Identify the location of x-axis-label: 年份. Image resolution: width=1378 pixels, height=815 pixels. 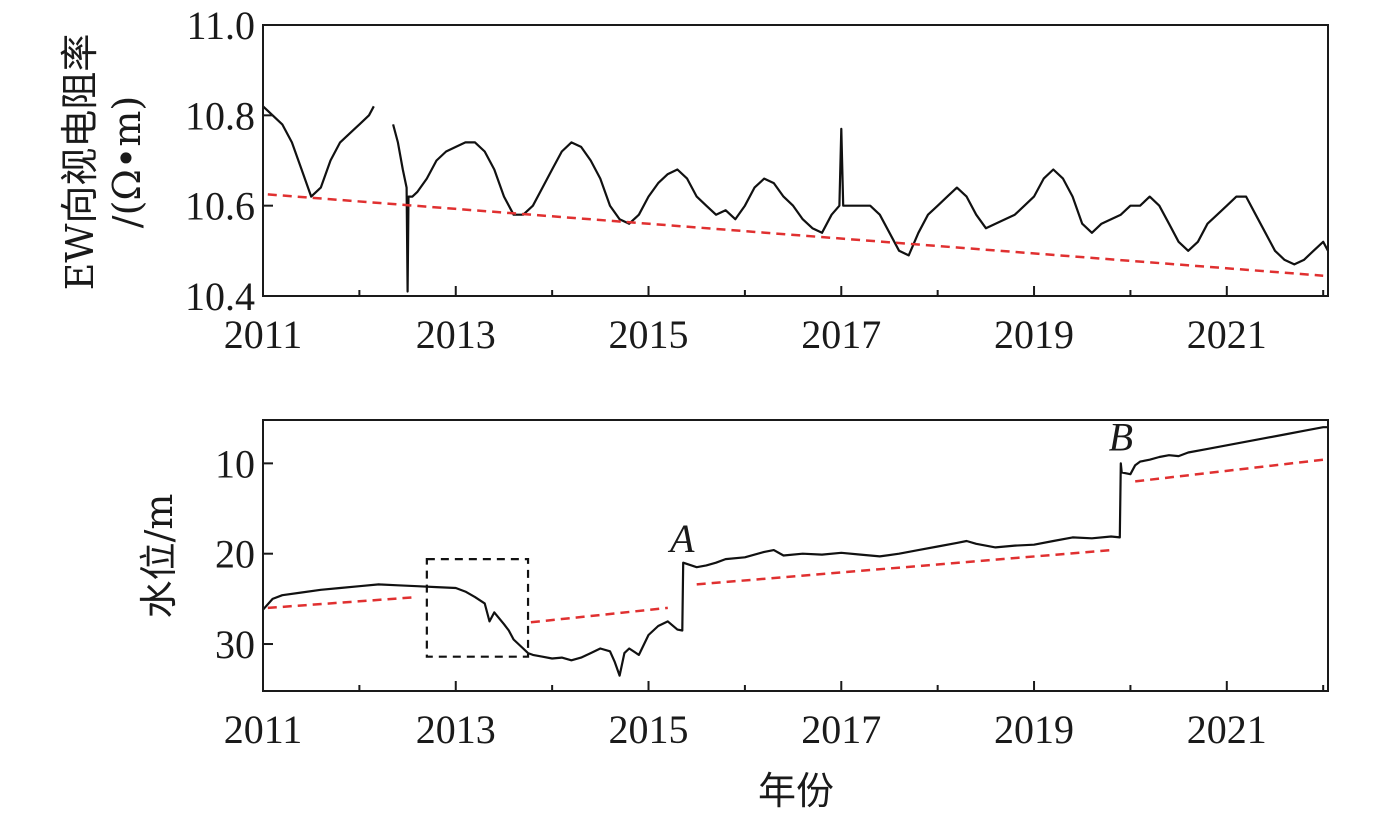
(796, 791).